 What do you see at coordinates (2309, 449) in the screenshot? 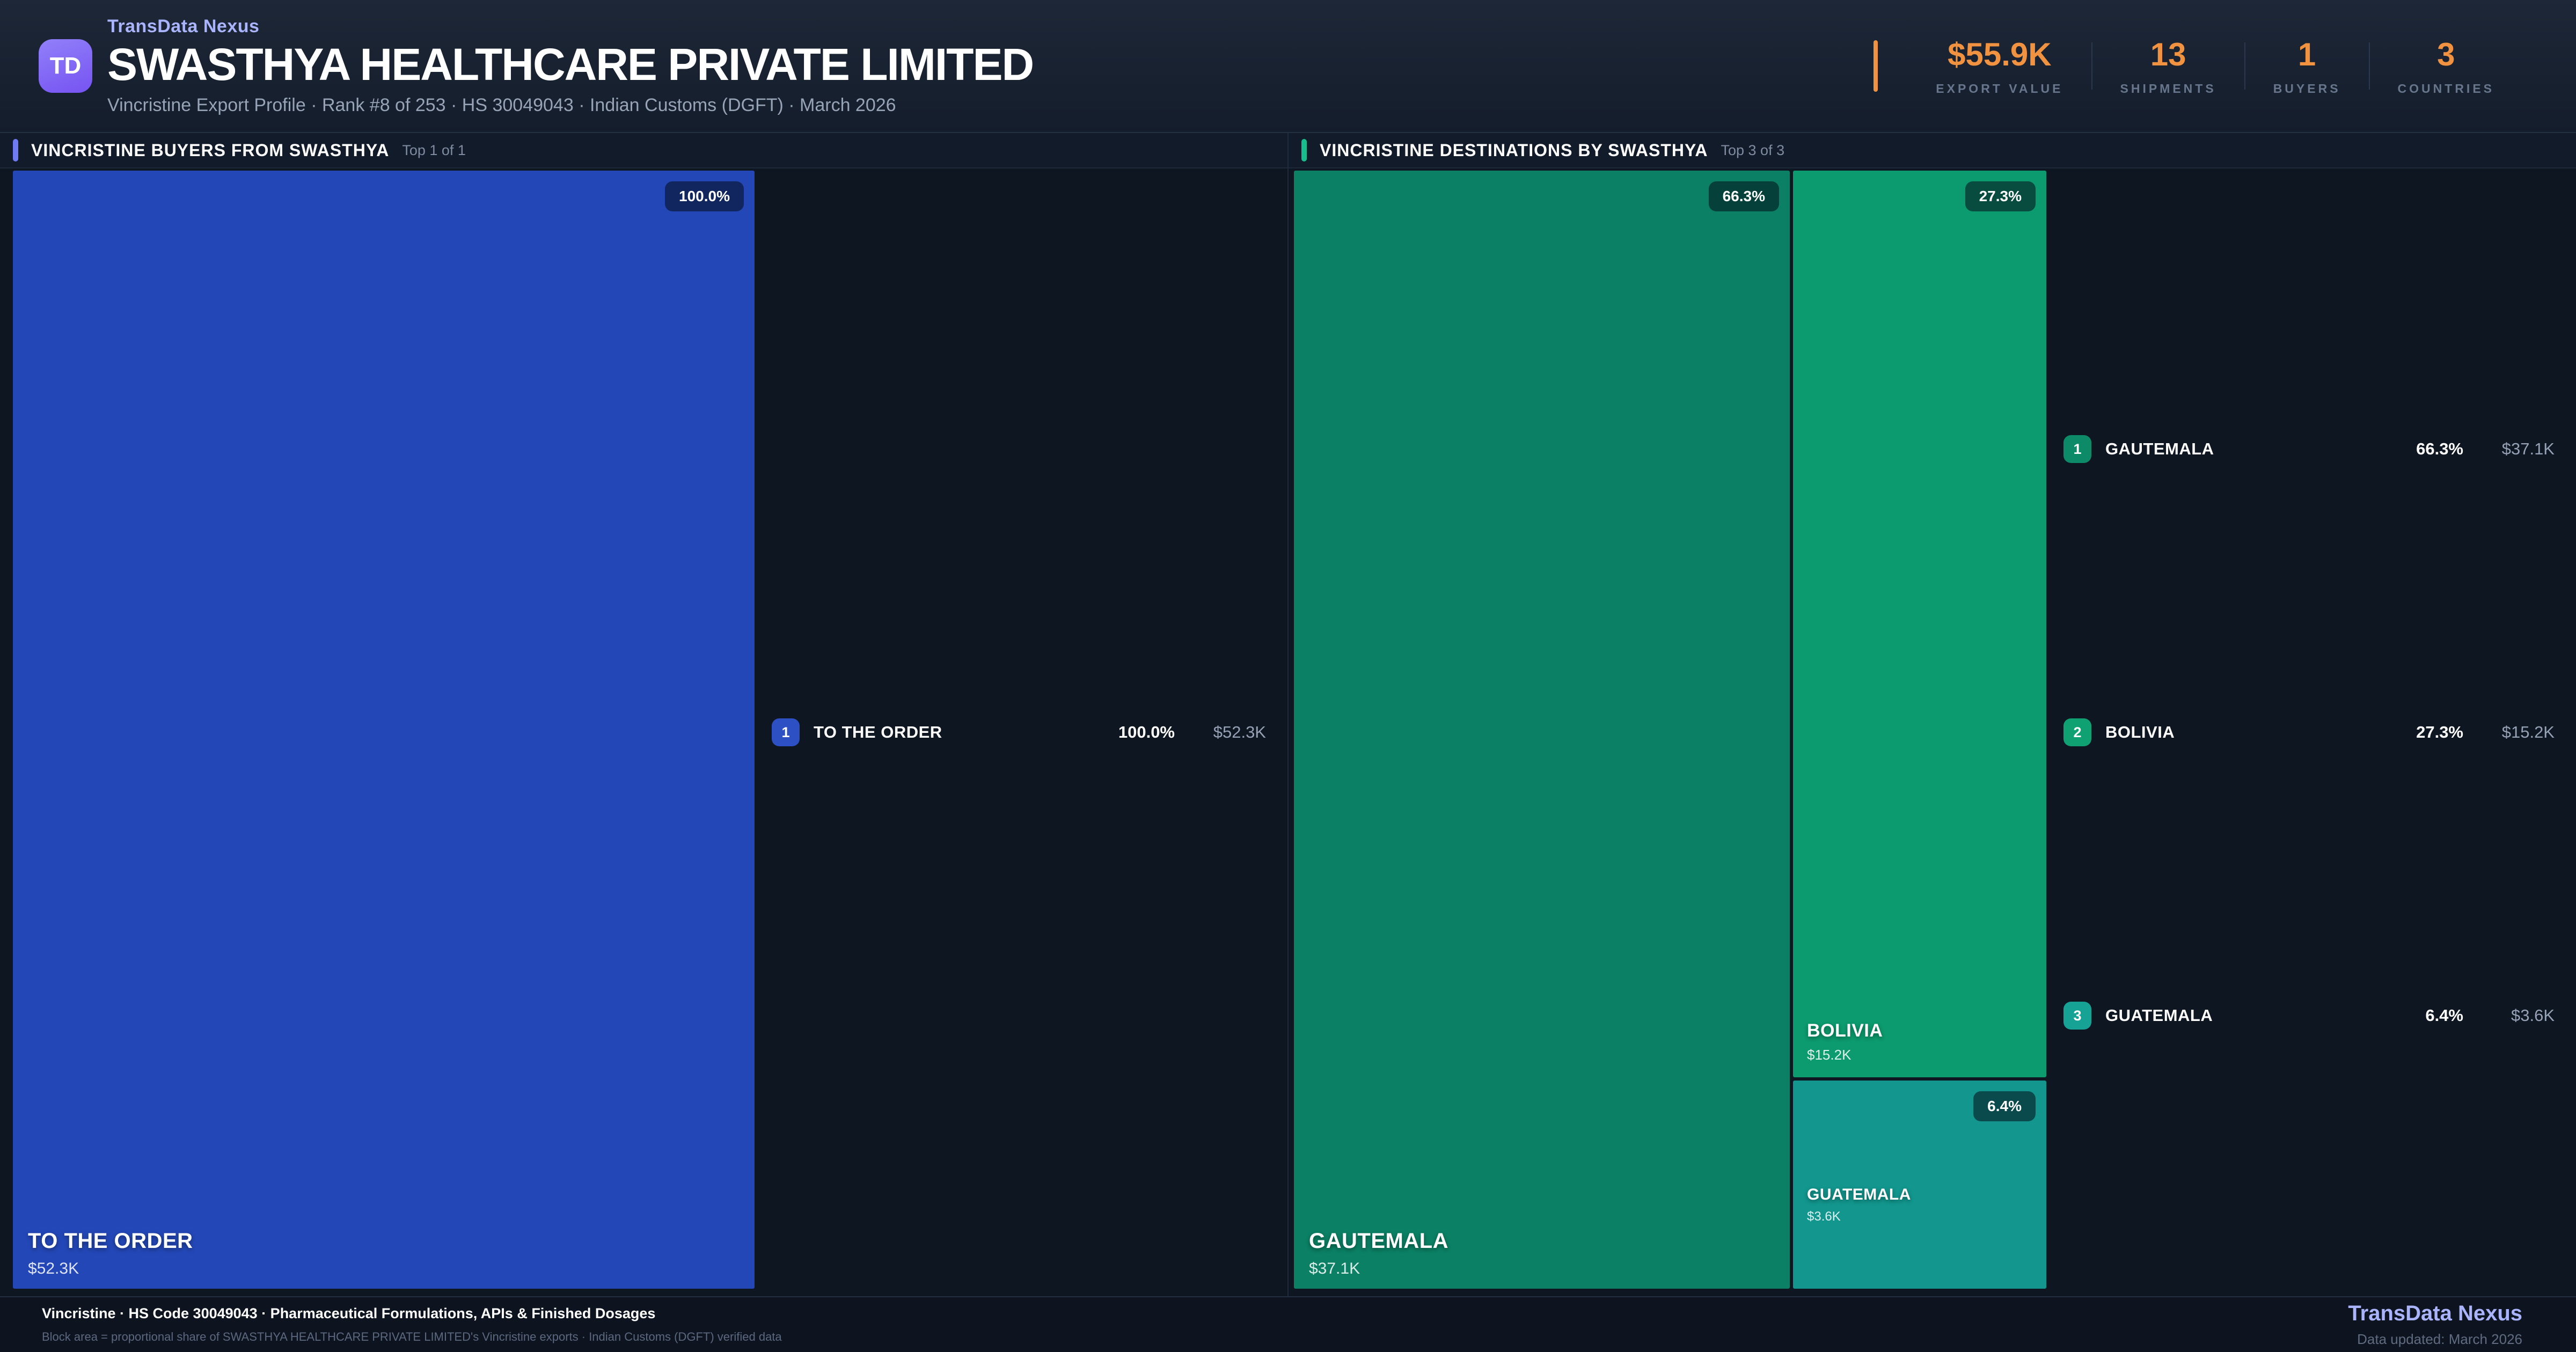
I see `legend-item-gautemala: 1 GAUTEMALA 66.3% $37.1K` at bounding box center [2309, 449].